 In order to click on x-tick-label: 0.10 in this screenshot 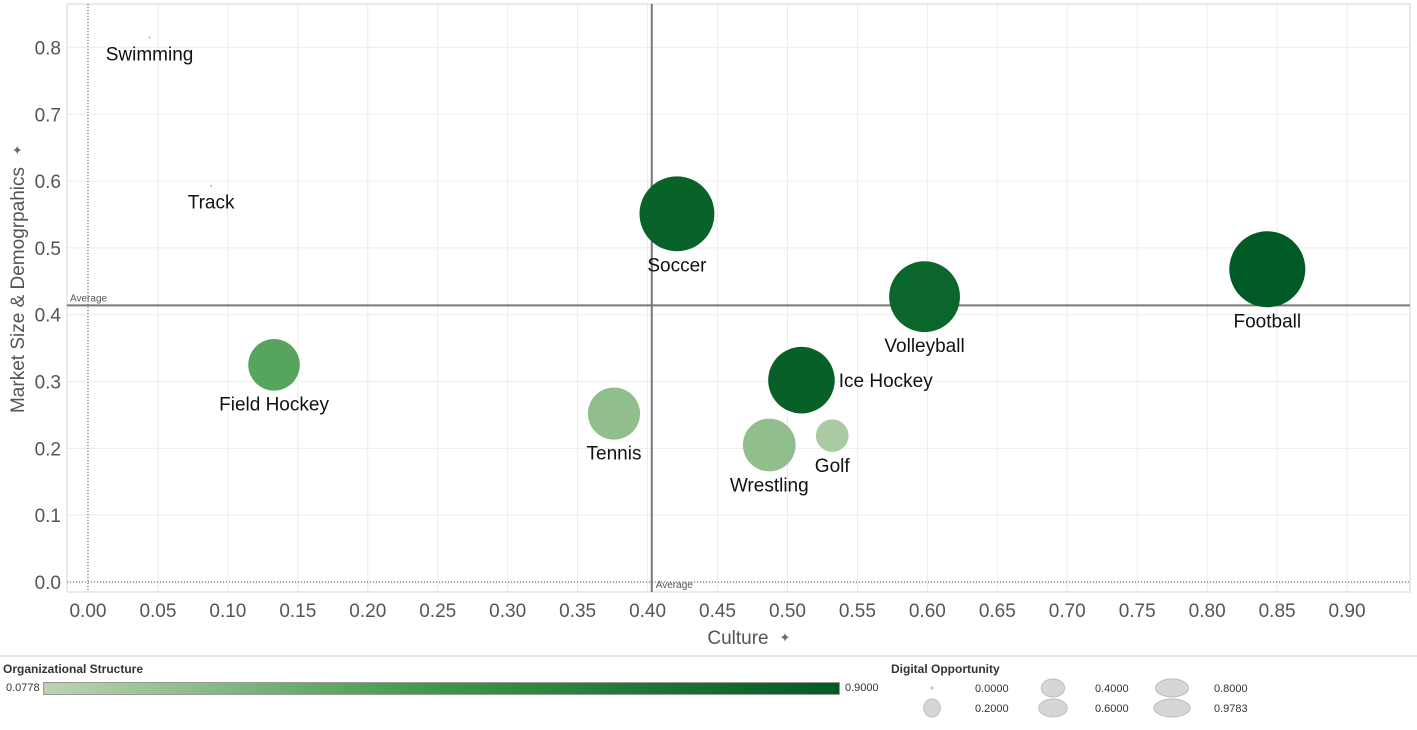, I will do `click(227, 611)`.